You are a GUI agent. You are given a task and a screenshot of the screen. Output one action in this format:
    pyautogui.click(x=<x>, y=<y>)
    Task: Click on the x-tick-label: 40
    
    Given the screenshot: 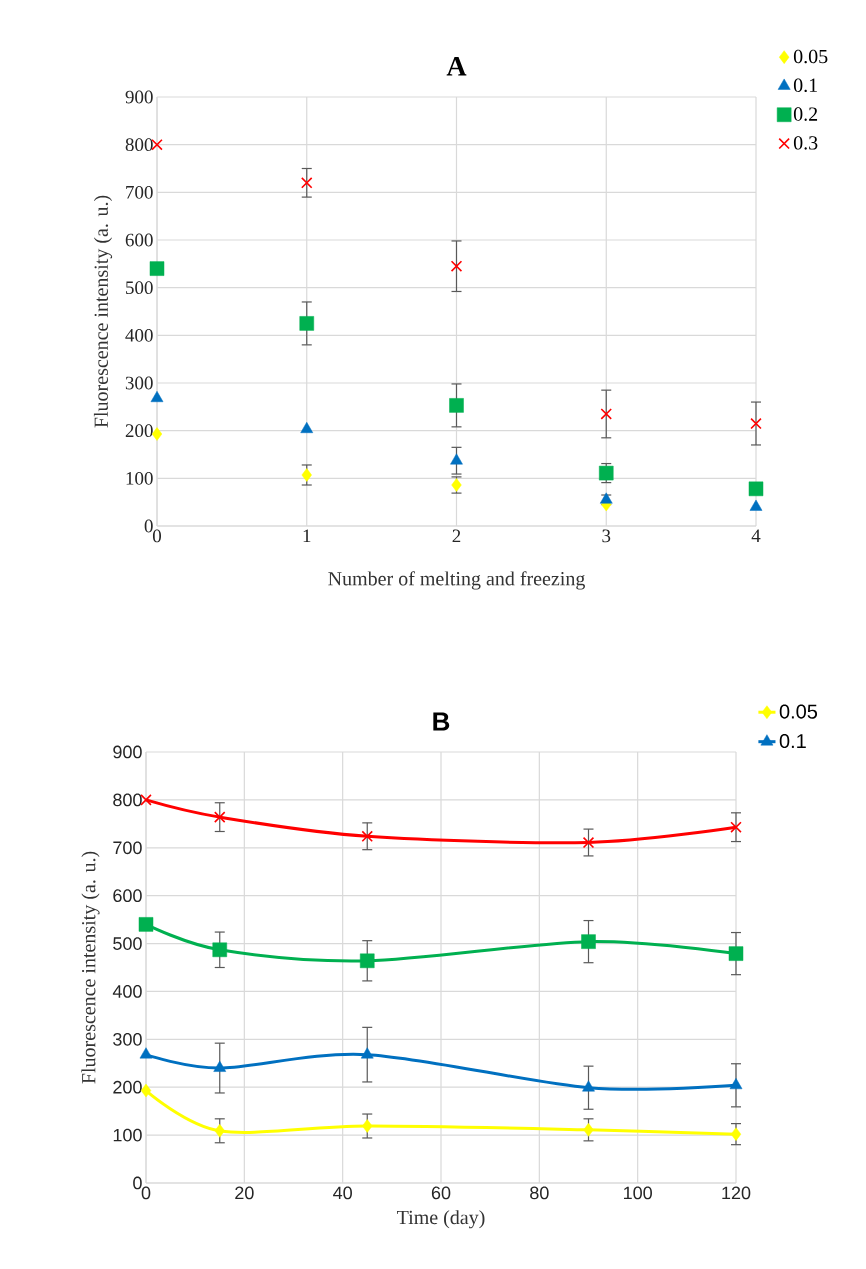 What is the action you would take?
    pyautogui.click(x=342, y=1193)
    